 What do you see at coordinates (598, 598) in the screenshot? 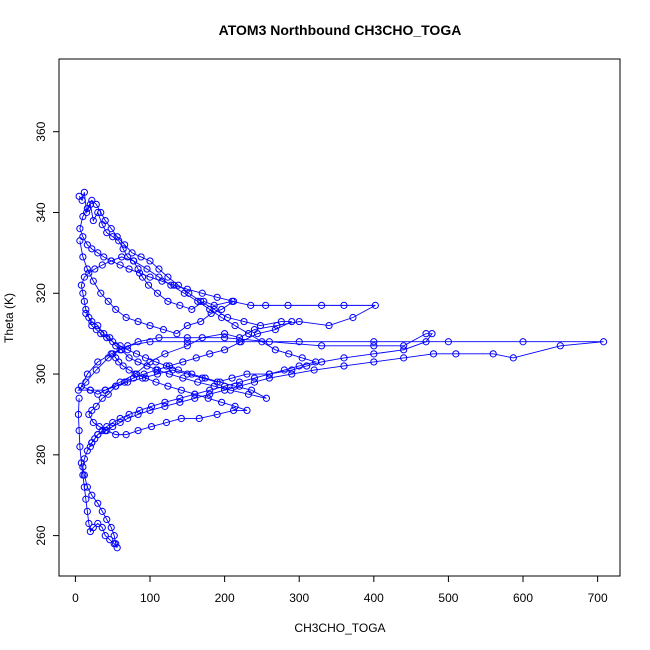
I see `x-tick-label: 700` at bounding box center [598, 598].